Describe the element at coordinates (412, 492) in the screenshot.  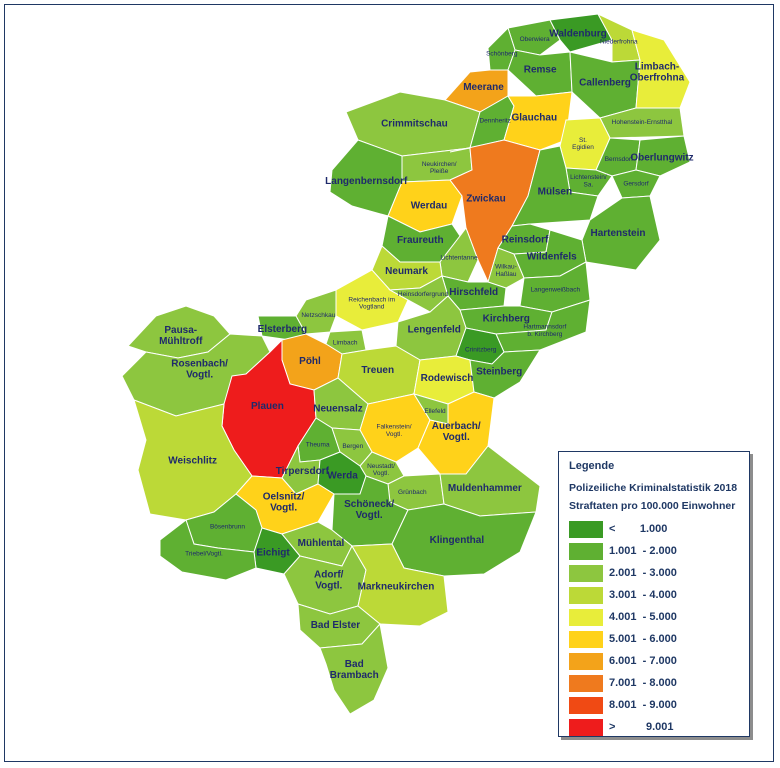
I see `region-label: Grünbach` at that location.